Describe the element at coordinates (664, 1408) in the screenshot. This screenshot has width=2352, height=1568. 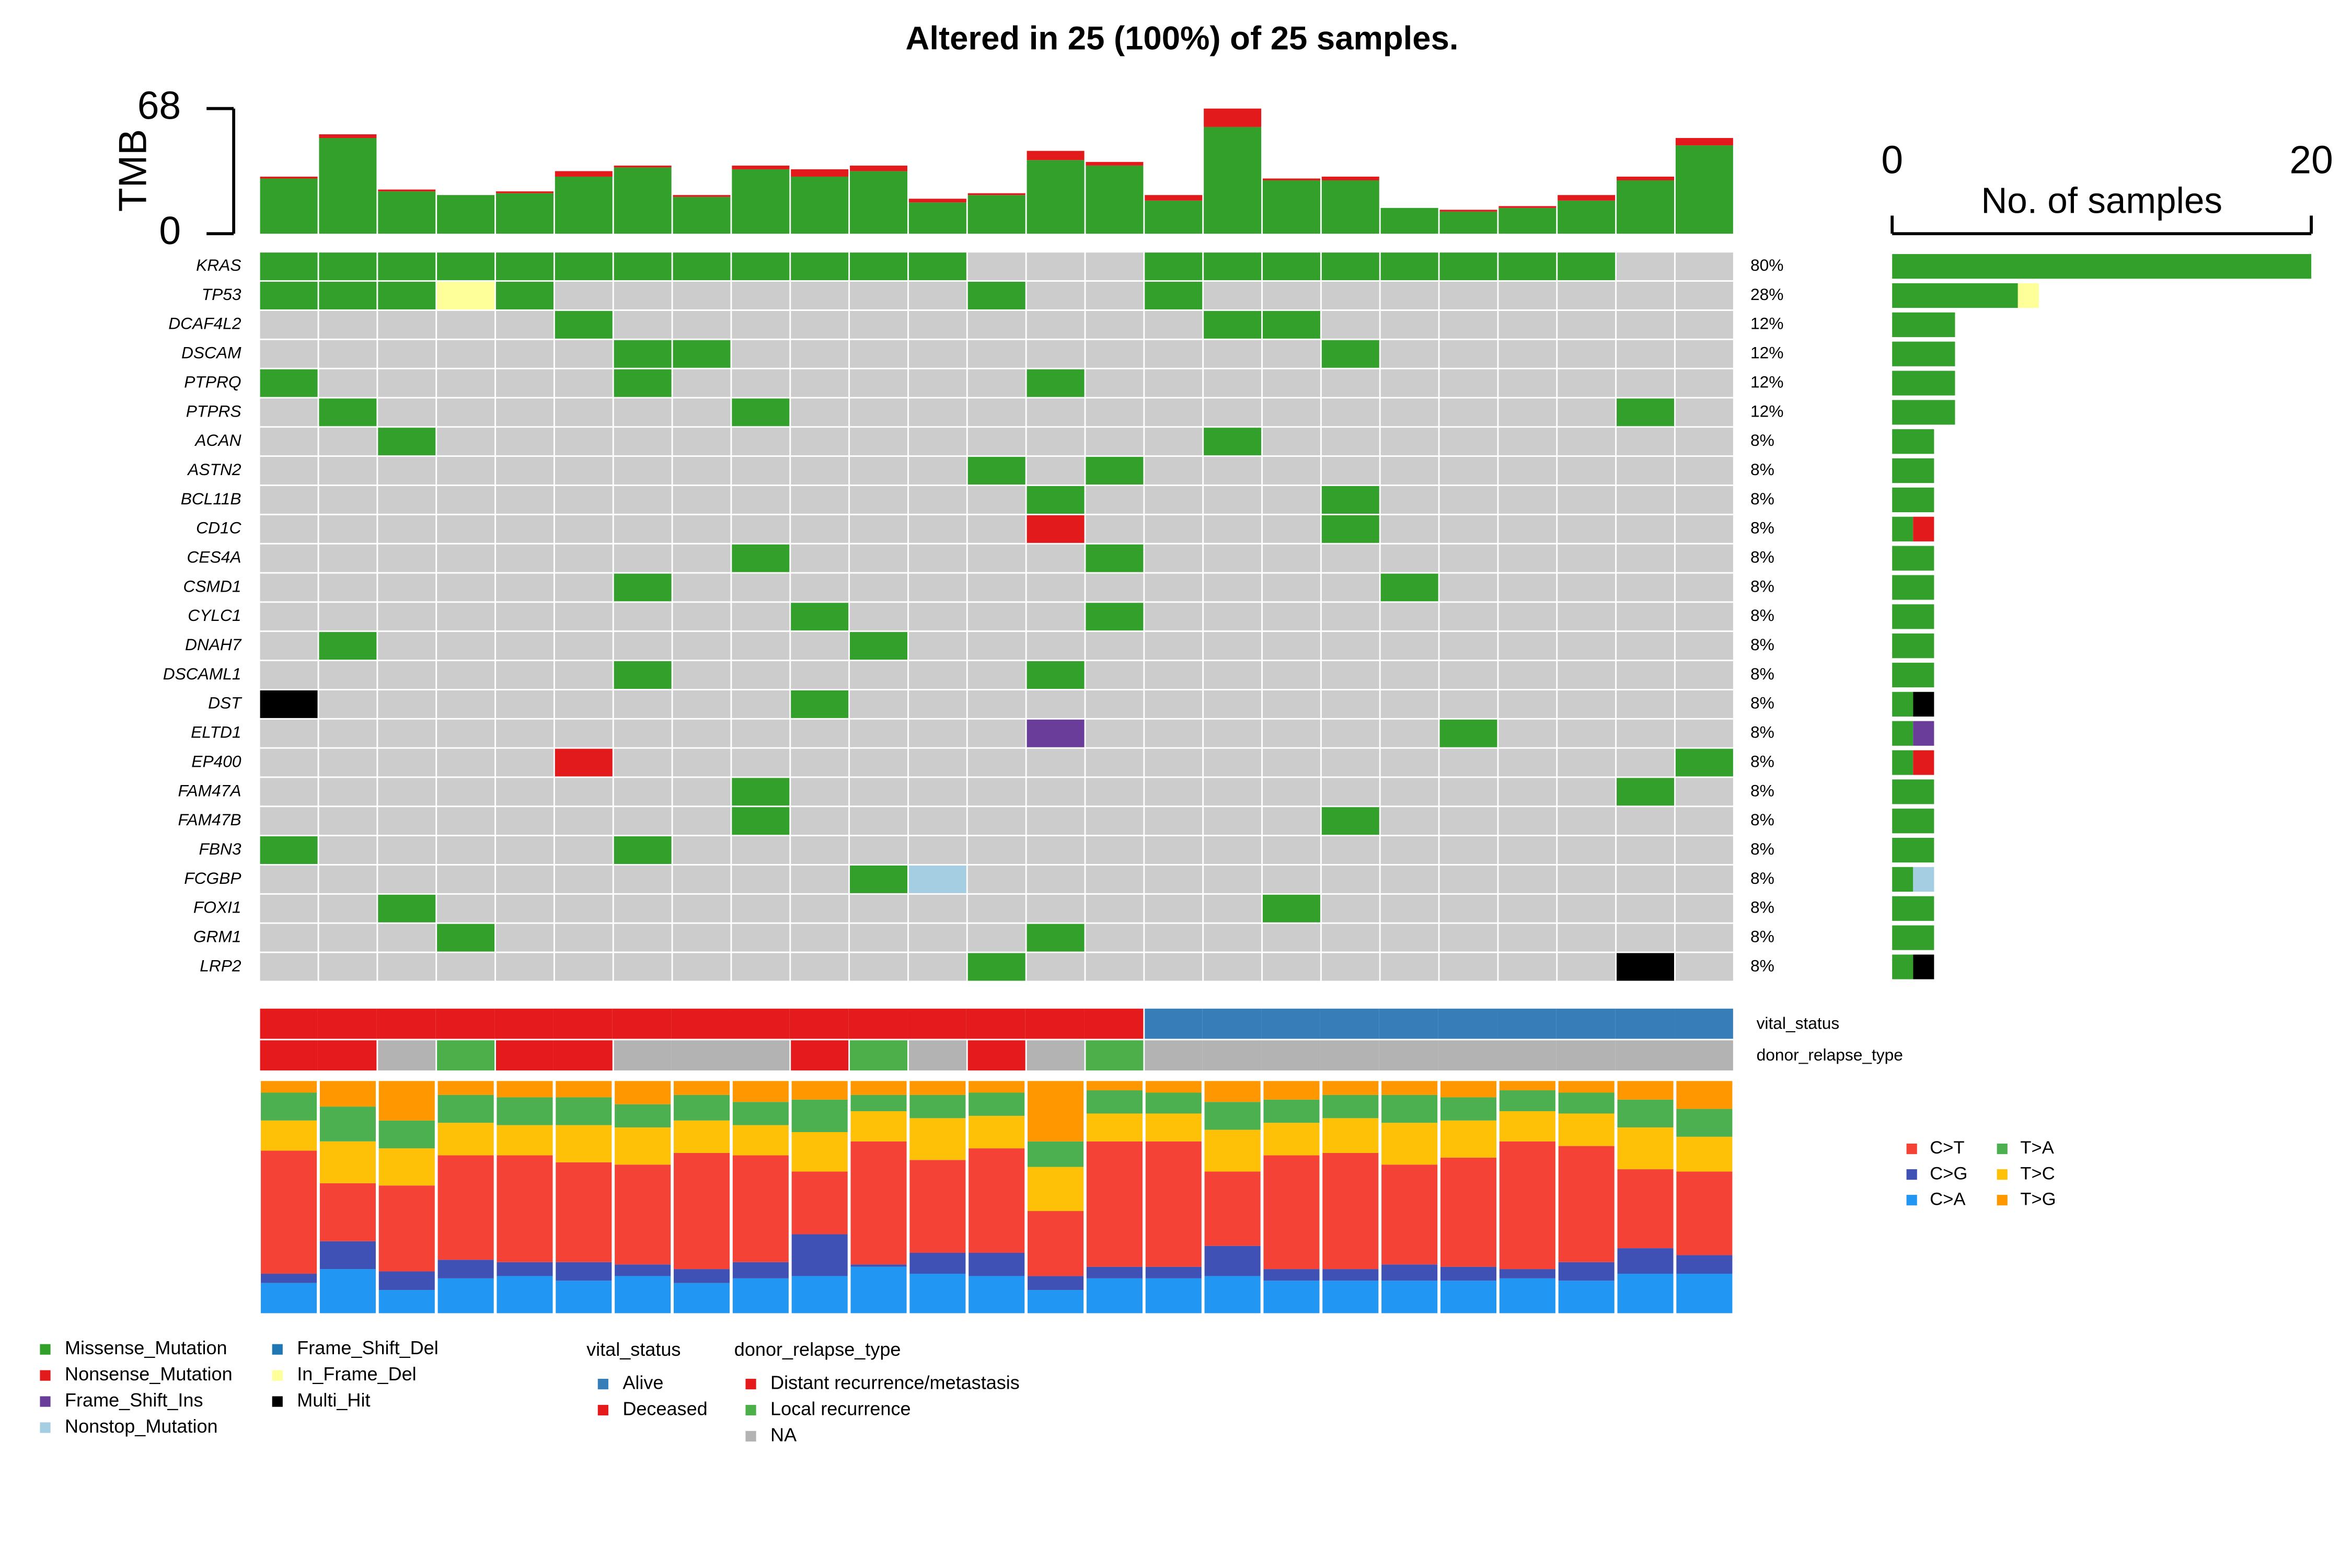
I see `legend-label: Deceased` at that location.